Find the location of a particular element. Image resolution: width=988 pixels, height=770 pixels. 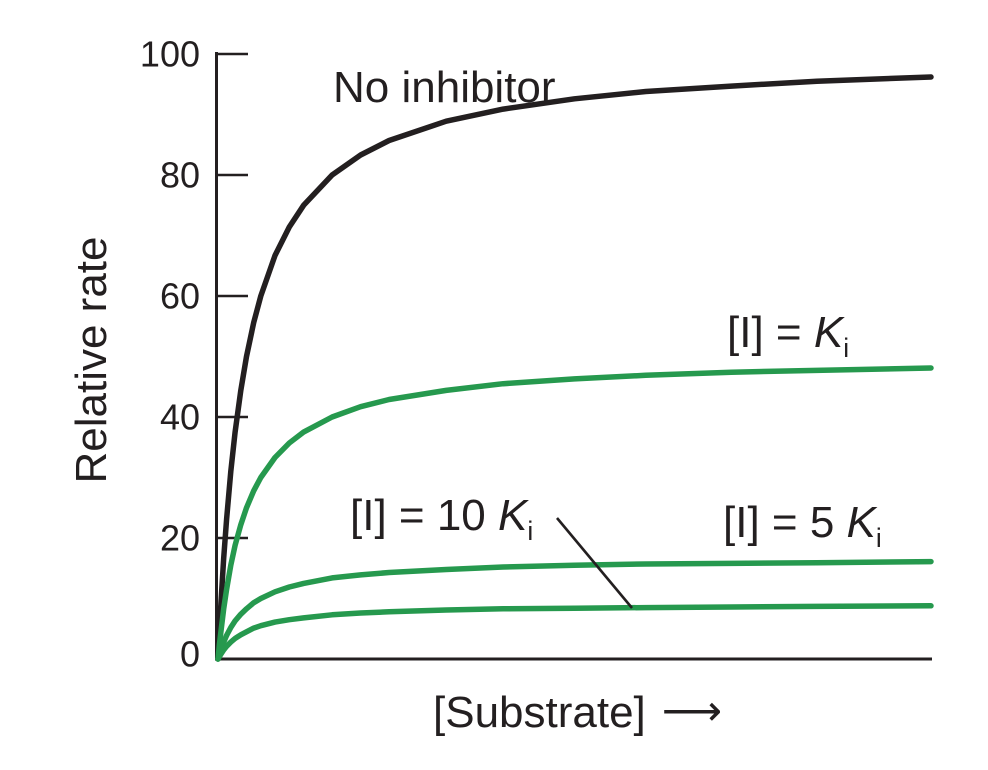

annotation-i-equals-5ki: [I] = 5 Ki is located at coordinates (802, 524).